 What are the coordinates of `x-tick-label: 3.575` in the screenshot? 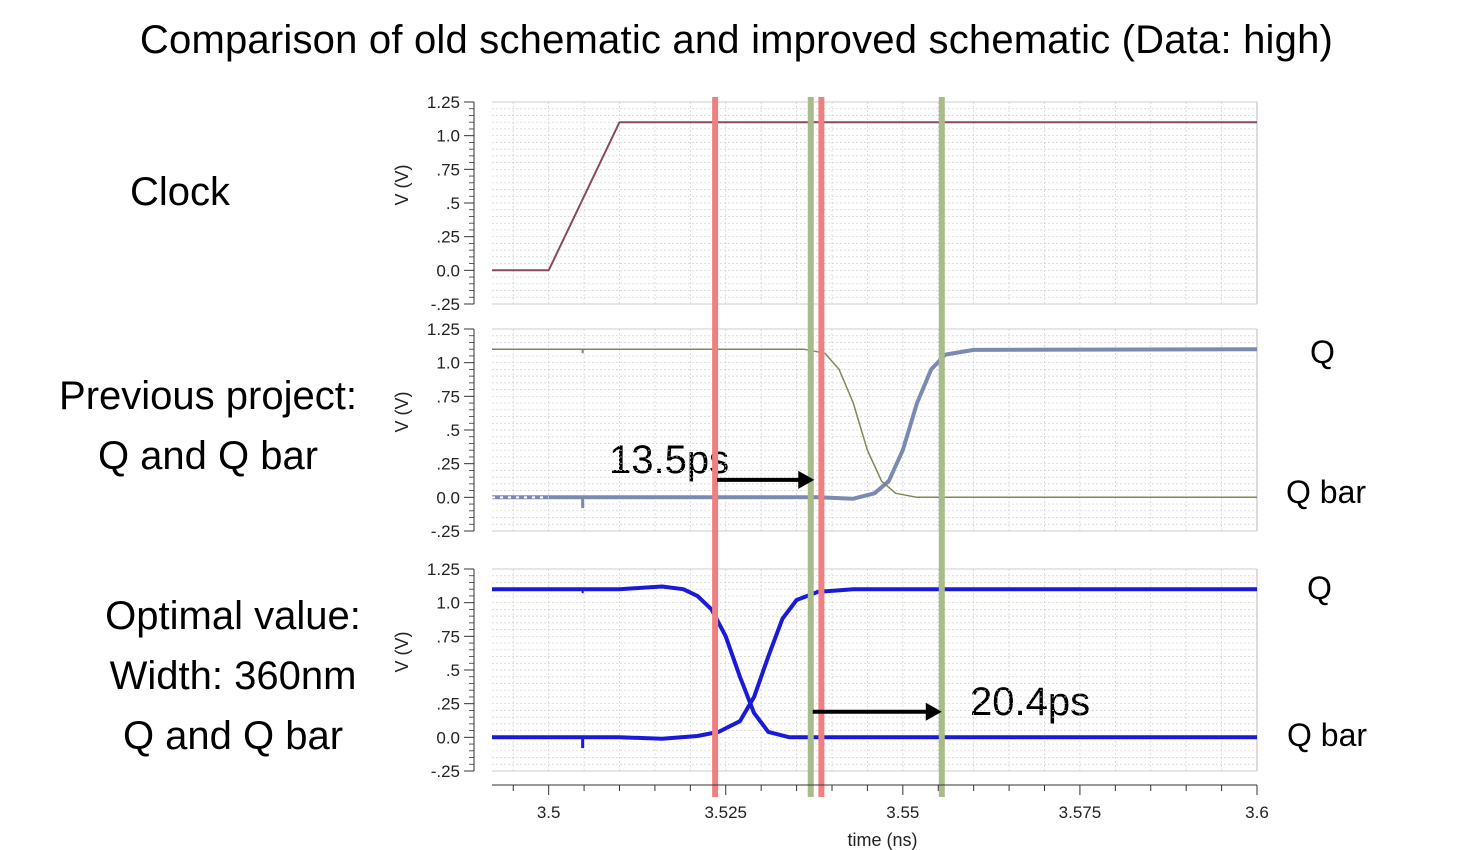 It's located at (1080, 812).